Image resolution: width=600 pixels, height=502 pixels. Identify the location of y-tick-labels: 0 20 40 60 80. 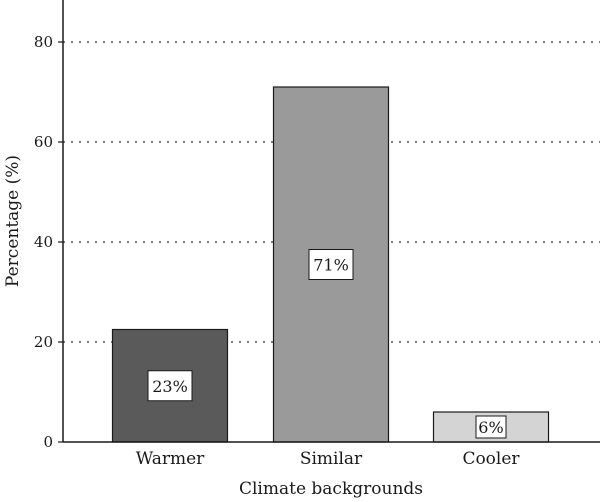
(48, 242).